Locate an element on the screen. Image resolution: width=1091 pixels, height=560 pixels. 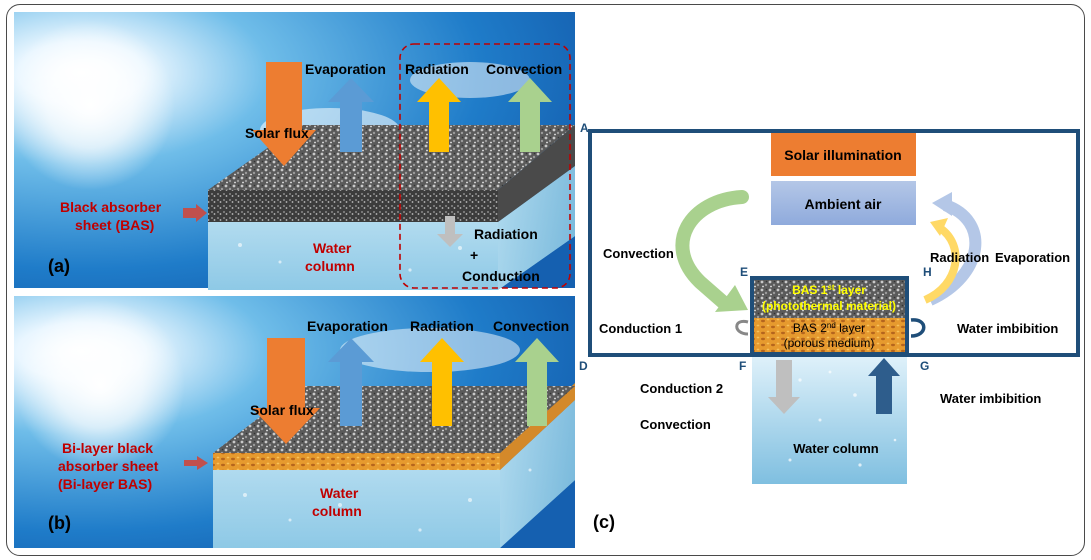
radiation-label-b: Radiation is located at coordinates (442, 326).